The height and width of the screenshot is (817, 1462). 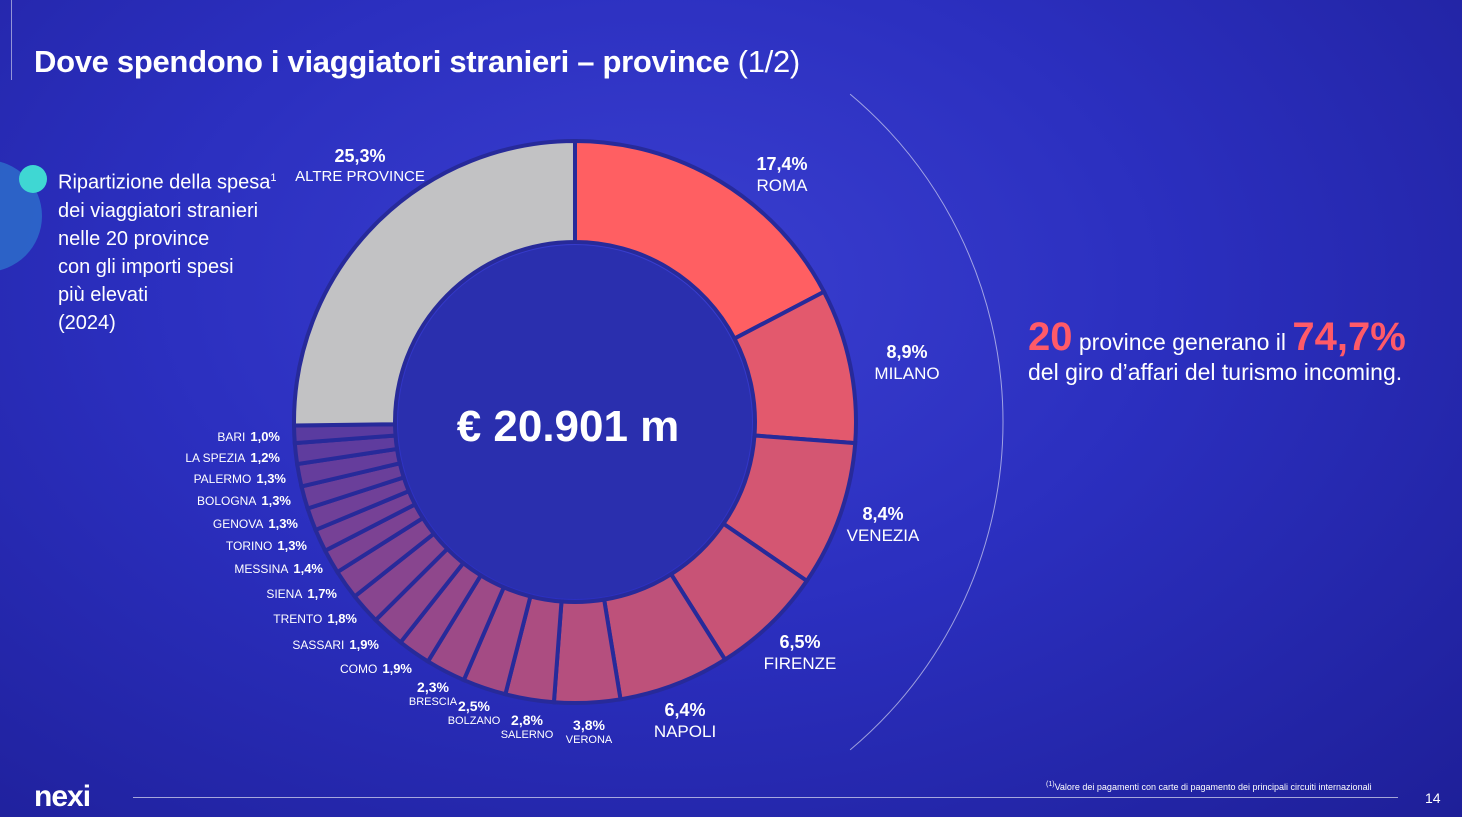 What do you see at coordinates (265, 436) in the screenshot?
I see `slice-value: 1,0%` at bounding box center [265, 436].